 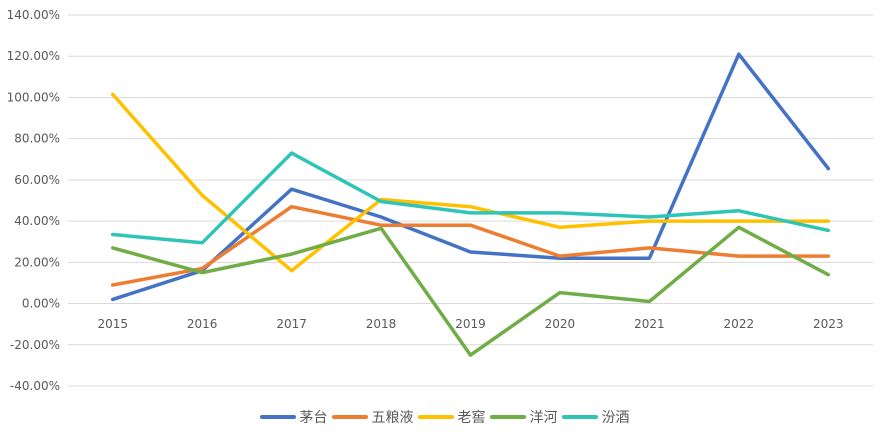 What do you see at coordinates (560, 324) in the screenshot?
I see `x-tick-label: 2020` at bounding box center [560, 324].